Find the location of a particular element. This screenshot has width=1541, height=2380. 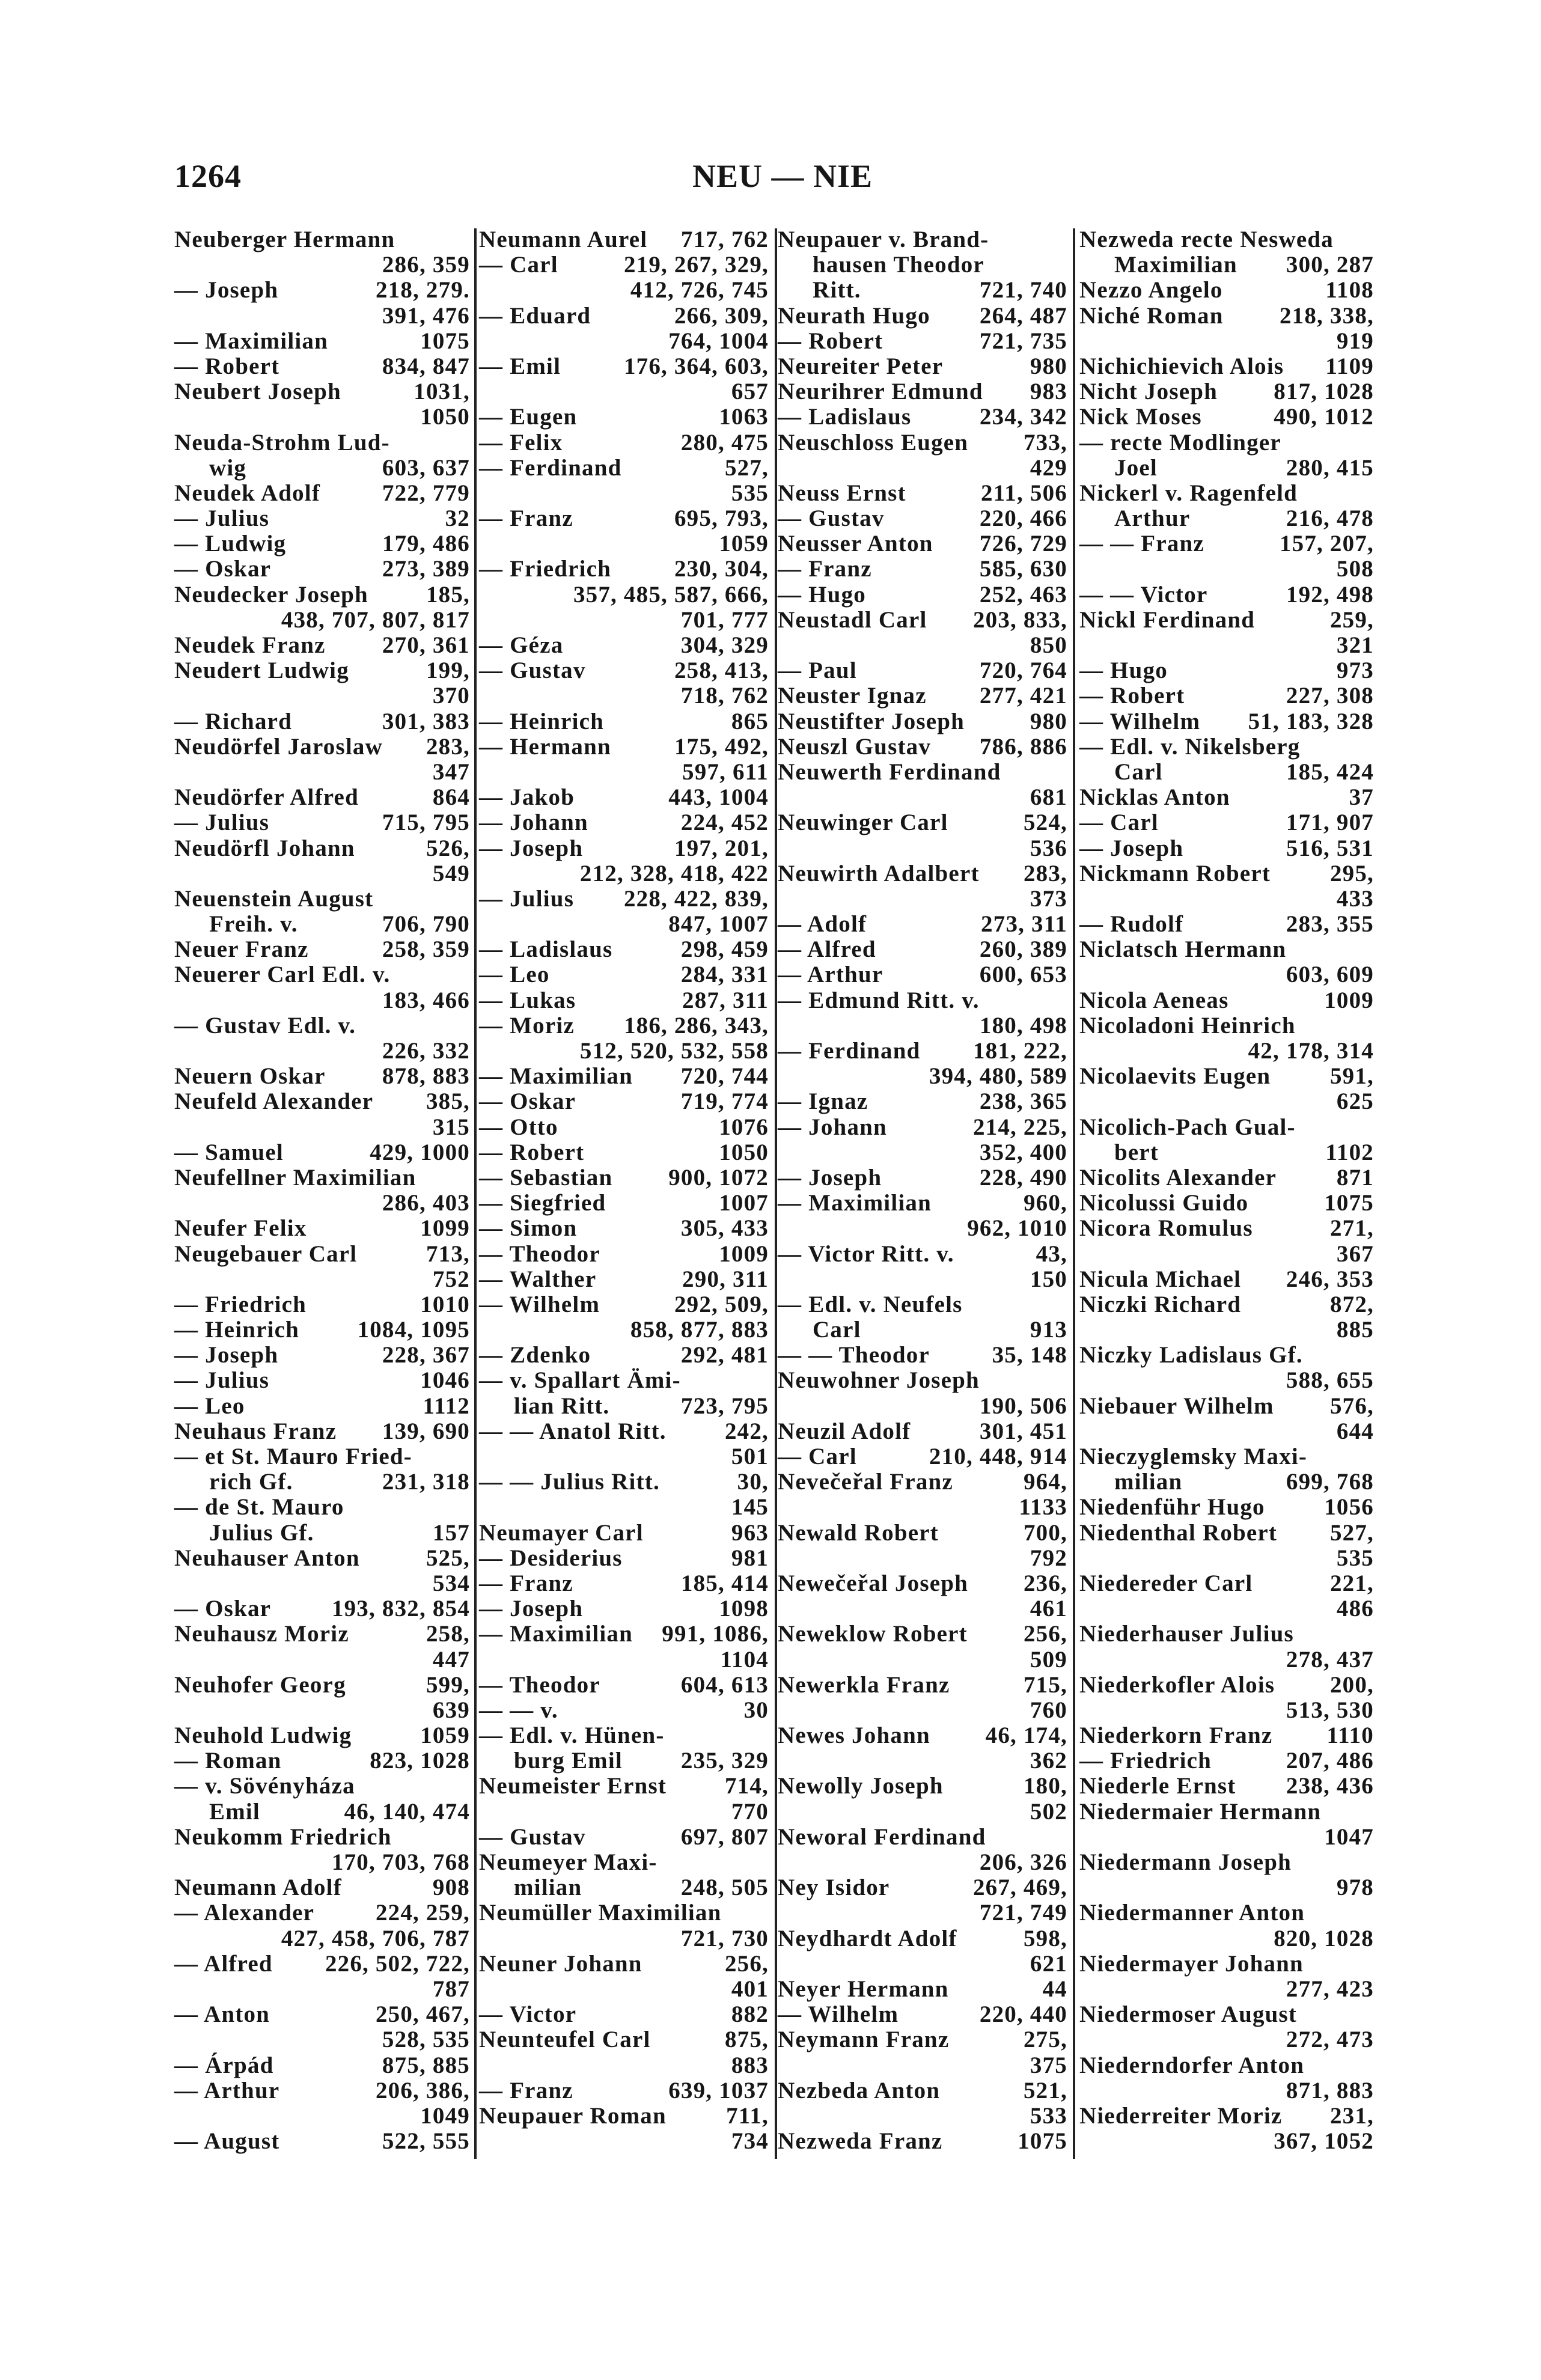

entry-pages: 549 is located at coordinates (451, 873).